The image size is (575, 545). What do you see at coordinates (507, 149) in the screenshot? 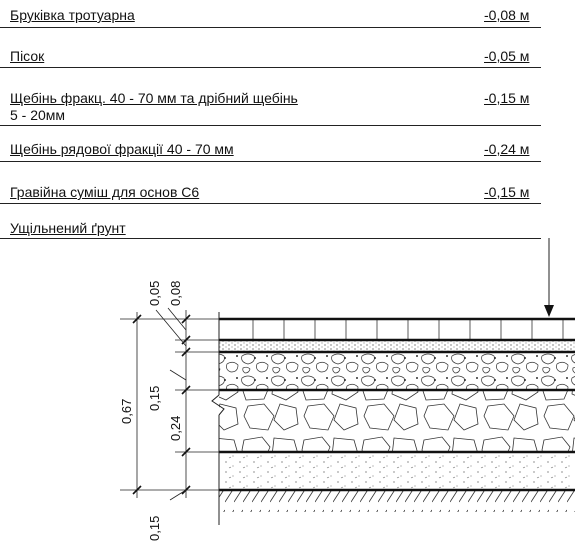
I see `layer-thickness-coarse-gravel: -0,24 м` at bounding box center [507, 149].